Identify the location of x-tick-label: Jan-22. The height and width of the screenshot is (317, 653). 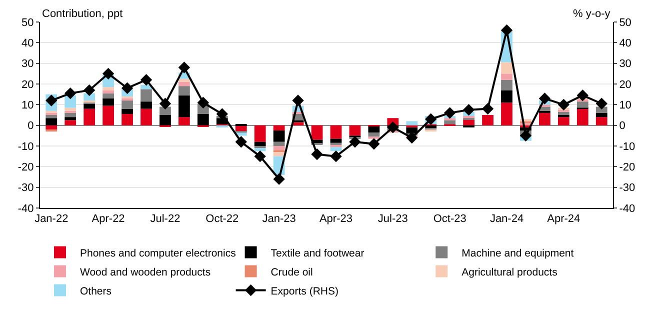
(51, 219).